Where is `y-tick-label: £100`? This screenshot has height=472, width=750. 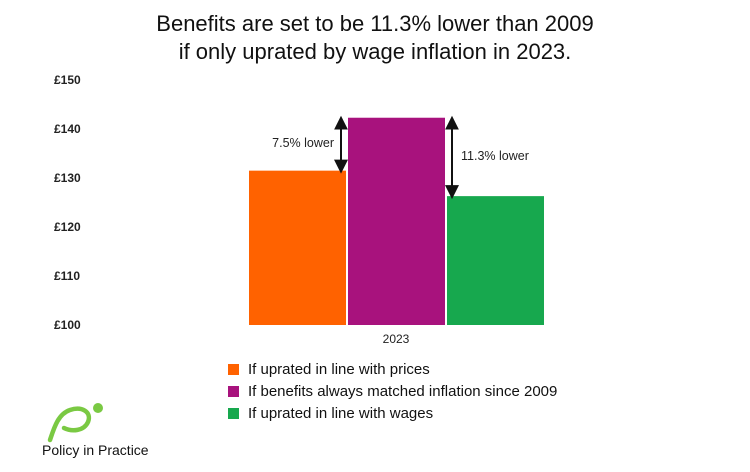 y-tick-label: £100 is located at coordinates (67, 325).